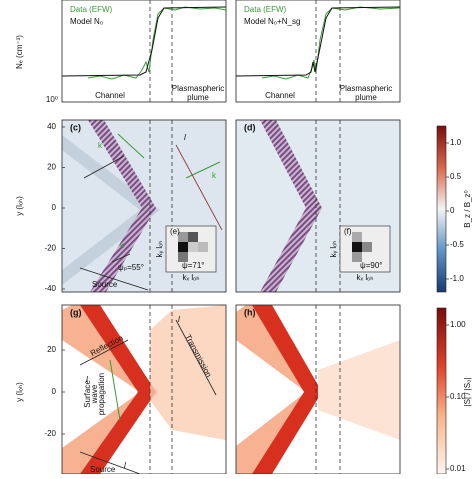 Image resolution: width=474 pixels, height=479 pixels. What do you see at coordinates (467, 392) in the screenshot?
I see `colorbar-label: |S| / |S₀|` at bounding box center [467, 392].